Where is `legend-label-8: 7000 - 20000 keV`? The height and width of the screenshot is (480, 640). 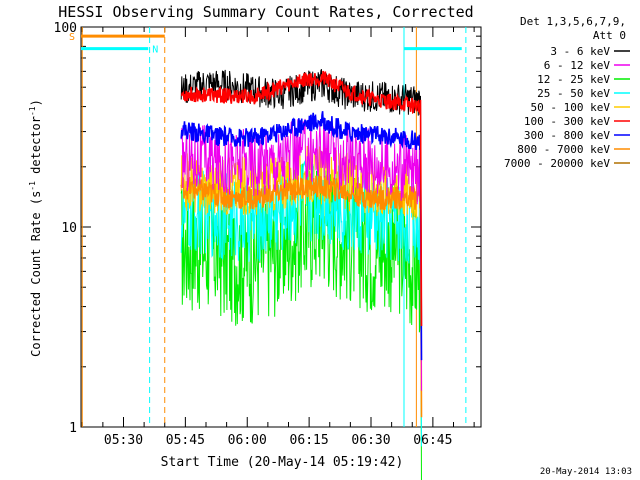
legend-label-8: 7000 - 20000 keV is located at coordinates (557, 163).